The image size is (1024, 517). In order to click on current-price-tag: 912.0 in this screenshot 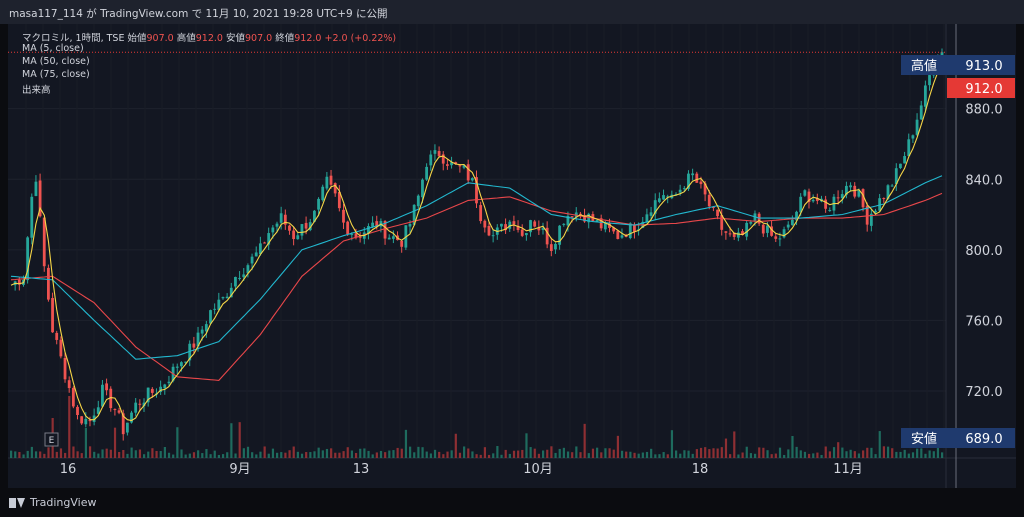, I will do `click(981, 88)`.